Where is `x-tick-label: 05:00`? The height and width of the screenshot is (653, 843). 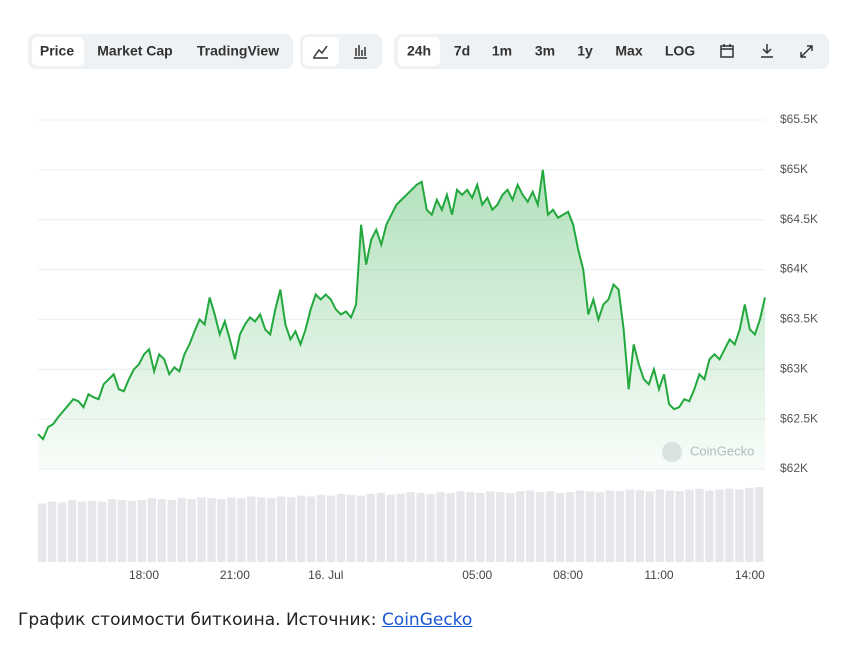 x-tick-label: 05:00 is located at coordinates (477, 575).